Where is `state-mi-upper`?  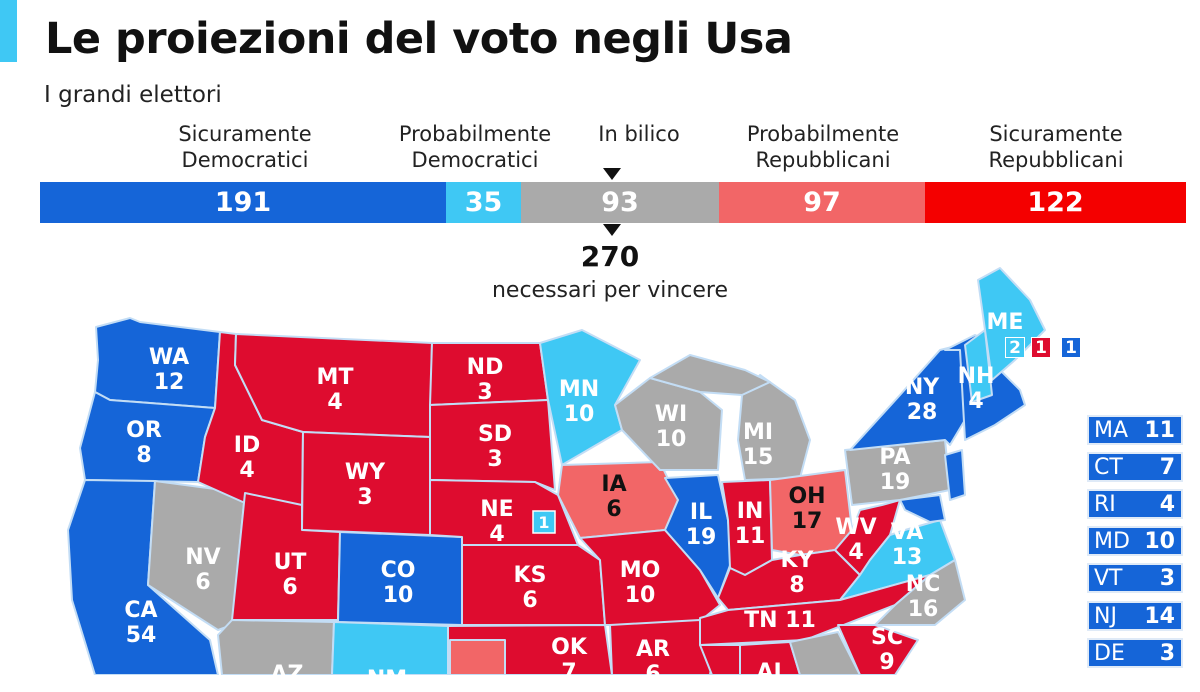
state-mi-upper is located at coordinates (710, 375).